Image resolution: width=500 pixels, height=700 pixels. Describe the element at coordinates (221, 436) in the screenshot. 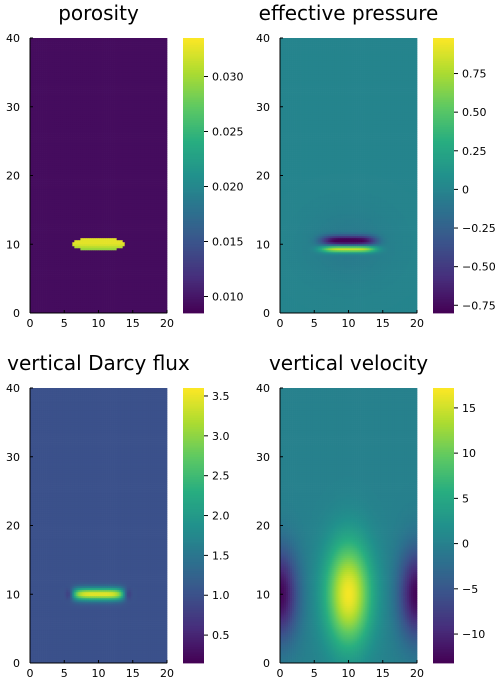

I see `colorbar-tick-label: 3.0` at that location.